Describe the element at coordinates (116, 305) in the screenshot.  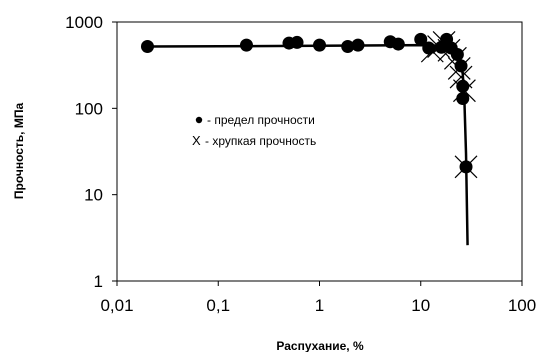
I see `x-tick-label: 0,01` at that location.